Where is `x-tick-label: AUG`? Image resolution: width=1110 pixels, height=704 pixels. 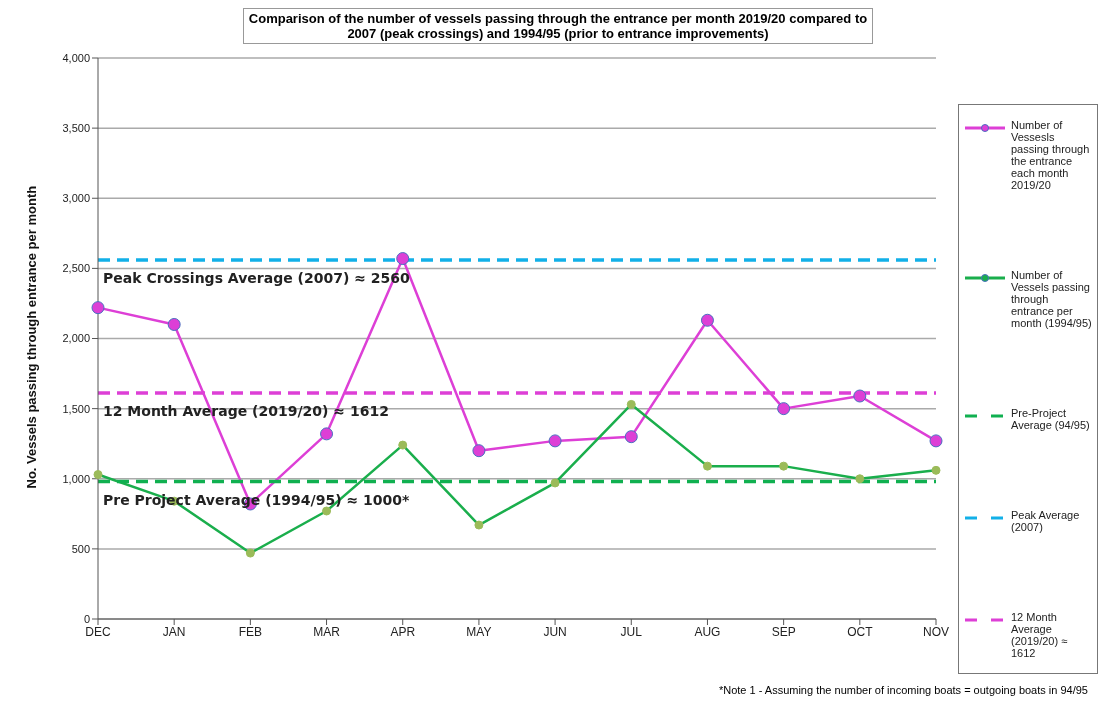
x-tick-label: AUG is located at coordinates (707, 631).